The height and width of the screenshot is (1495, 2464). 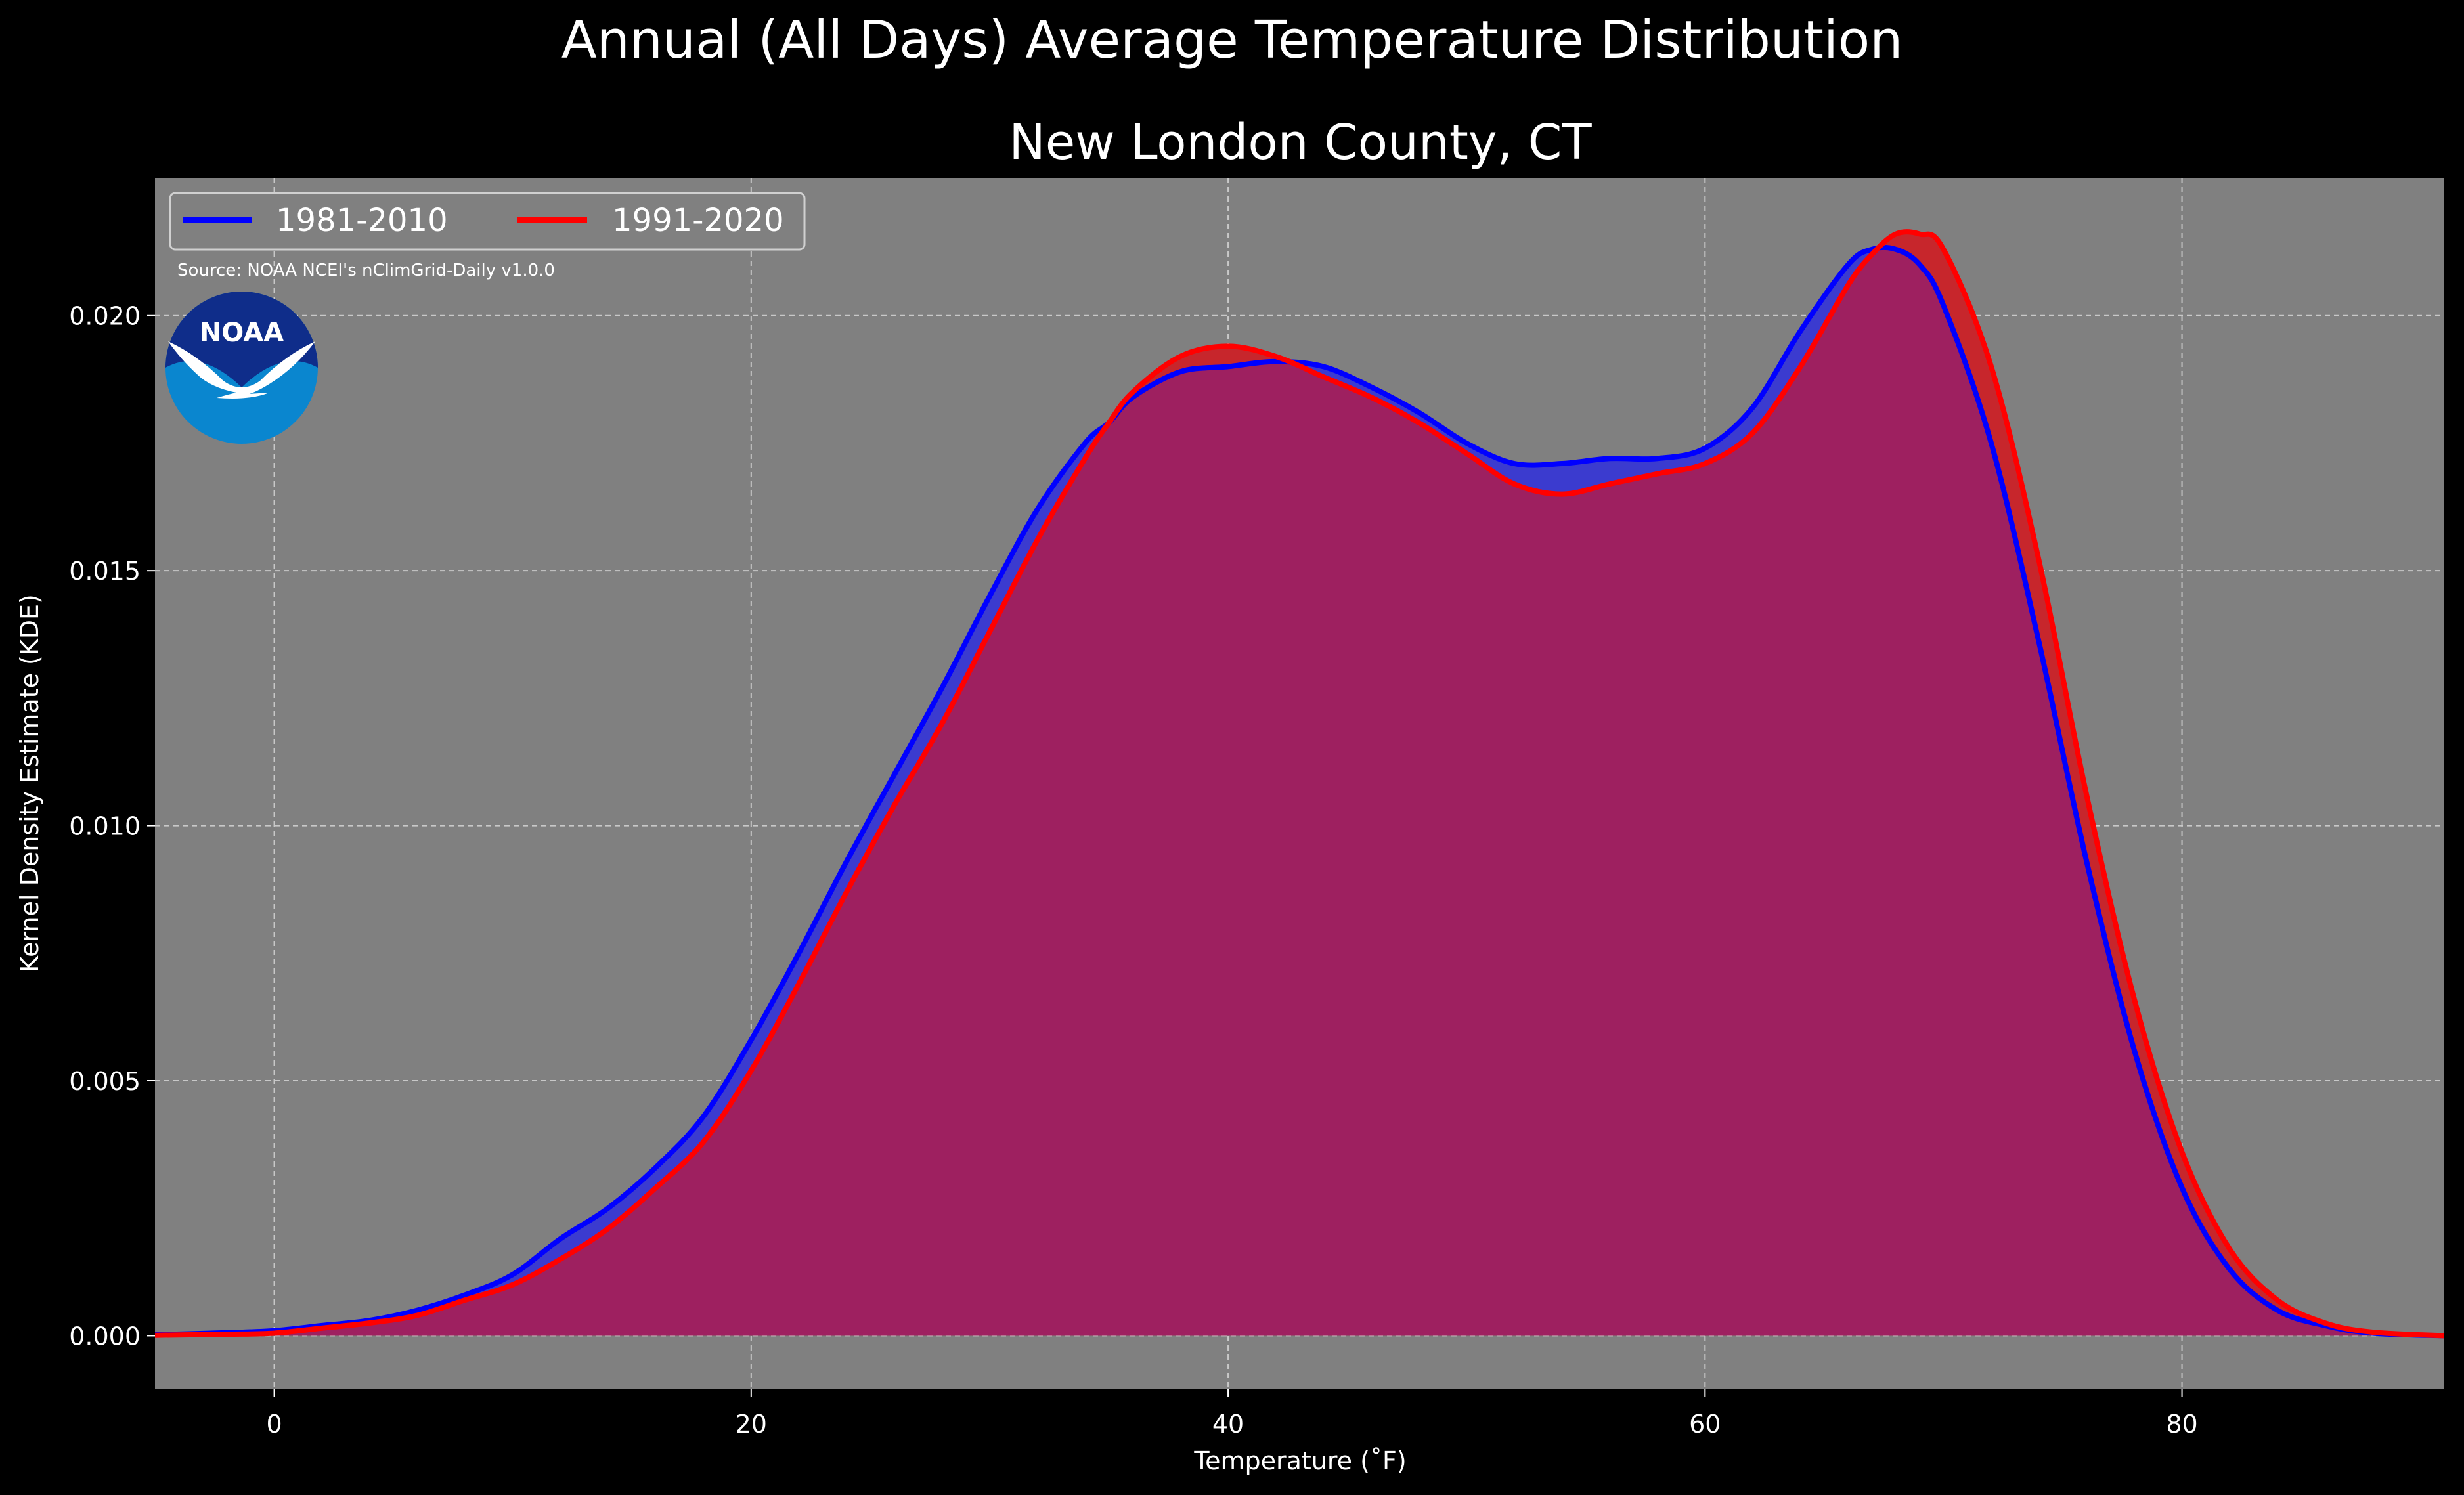 What do you see at coordinates (105, 1336) in the screenshot?
I see `y-tick-label: 0.000` at bounding box center [105, 1336].